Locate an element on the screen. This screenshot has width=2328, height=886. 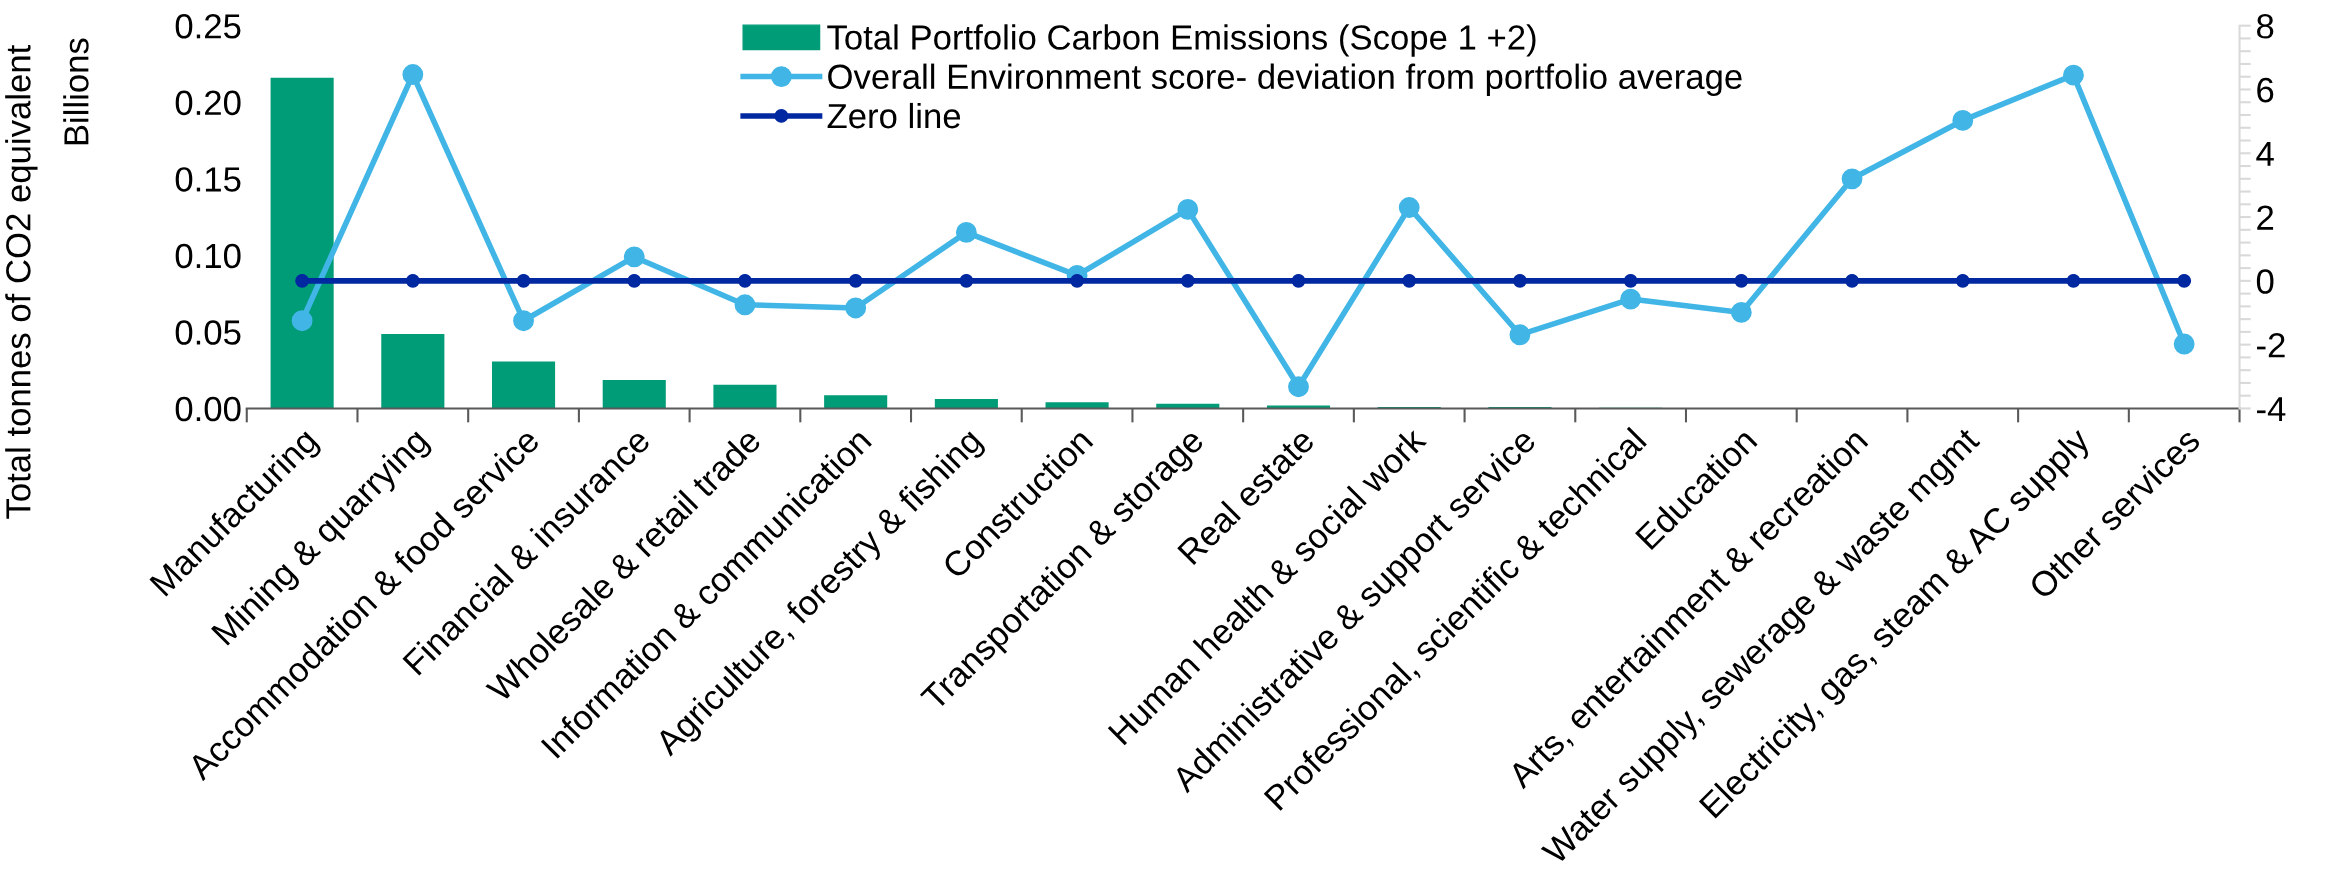
y2-tick-label: -2 is located at coordinates (2271, 345).